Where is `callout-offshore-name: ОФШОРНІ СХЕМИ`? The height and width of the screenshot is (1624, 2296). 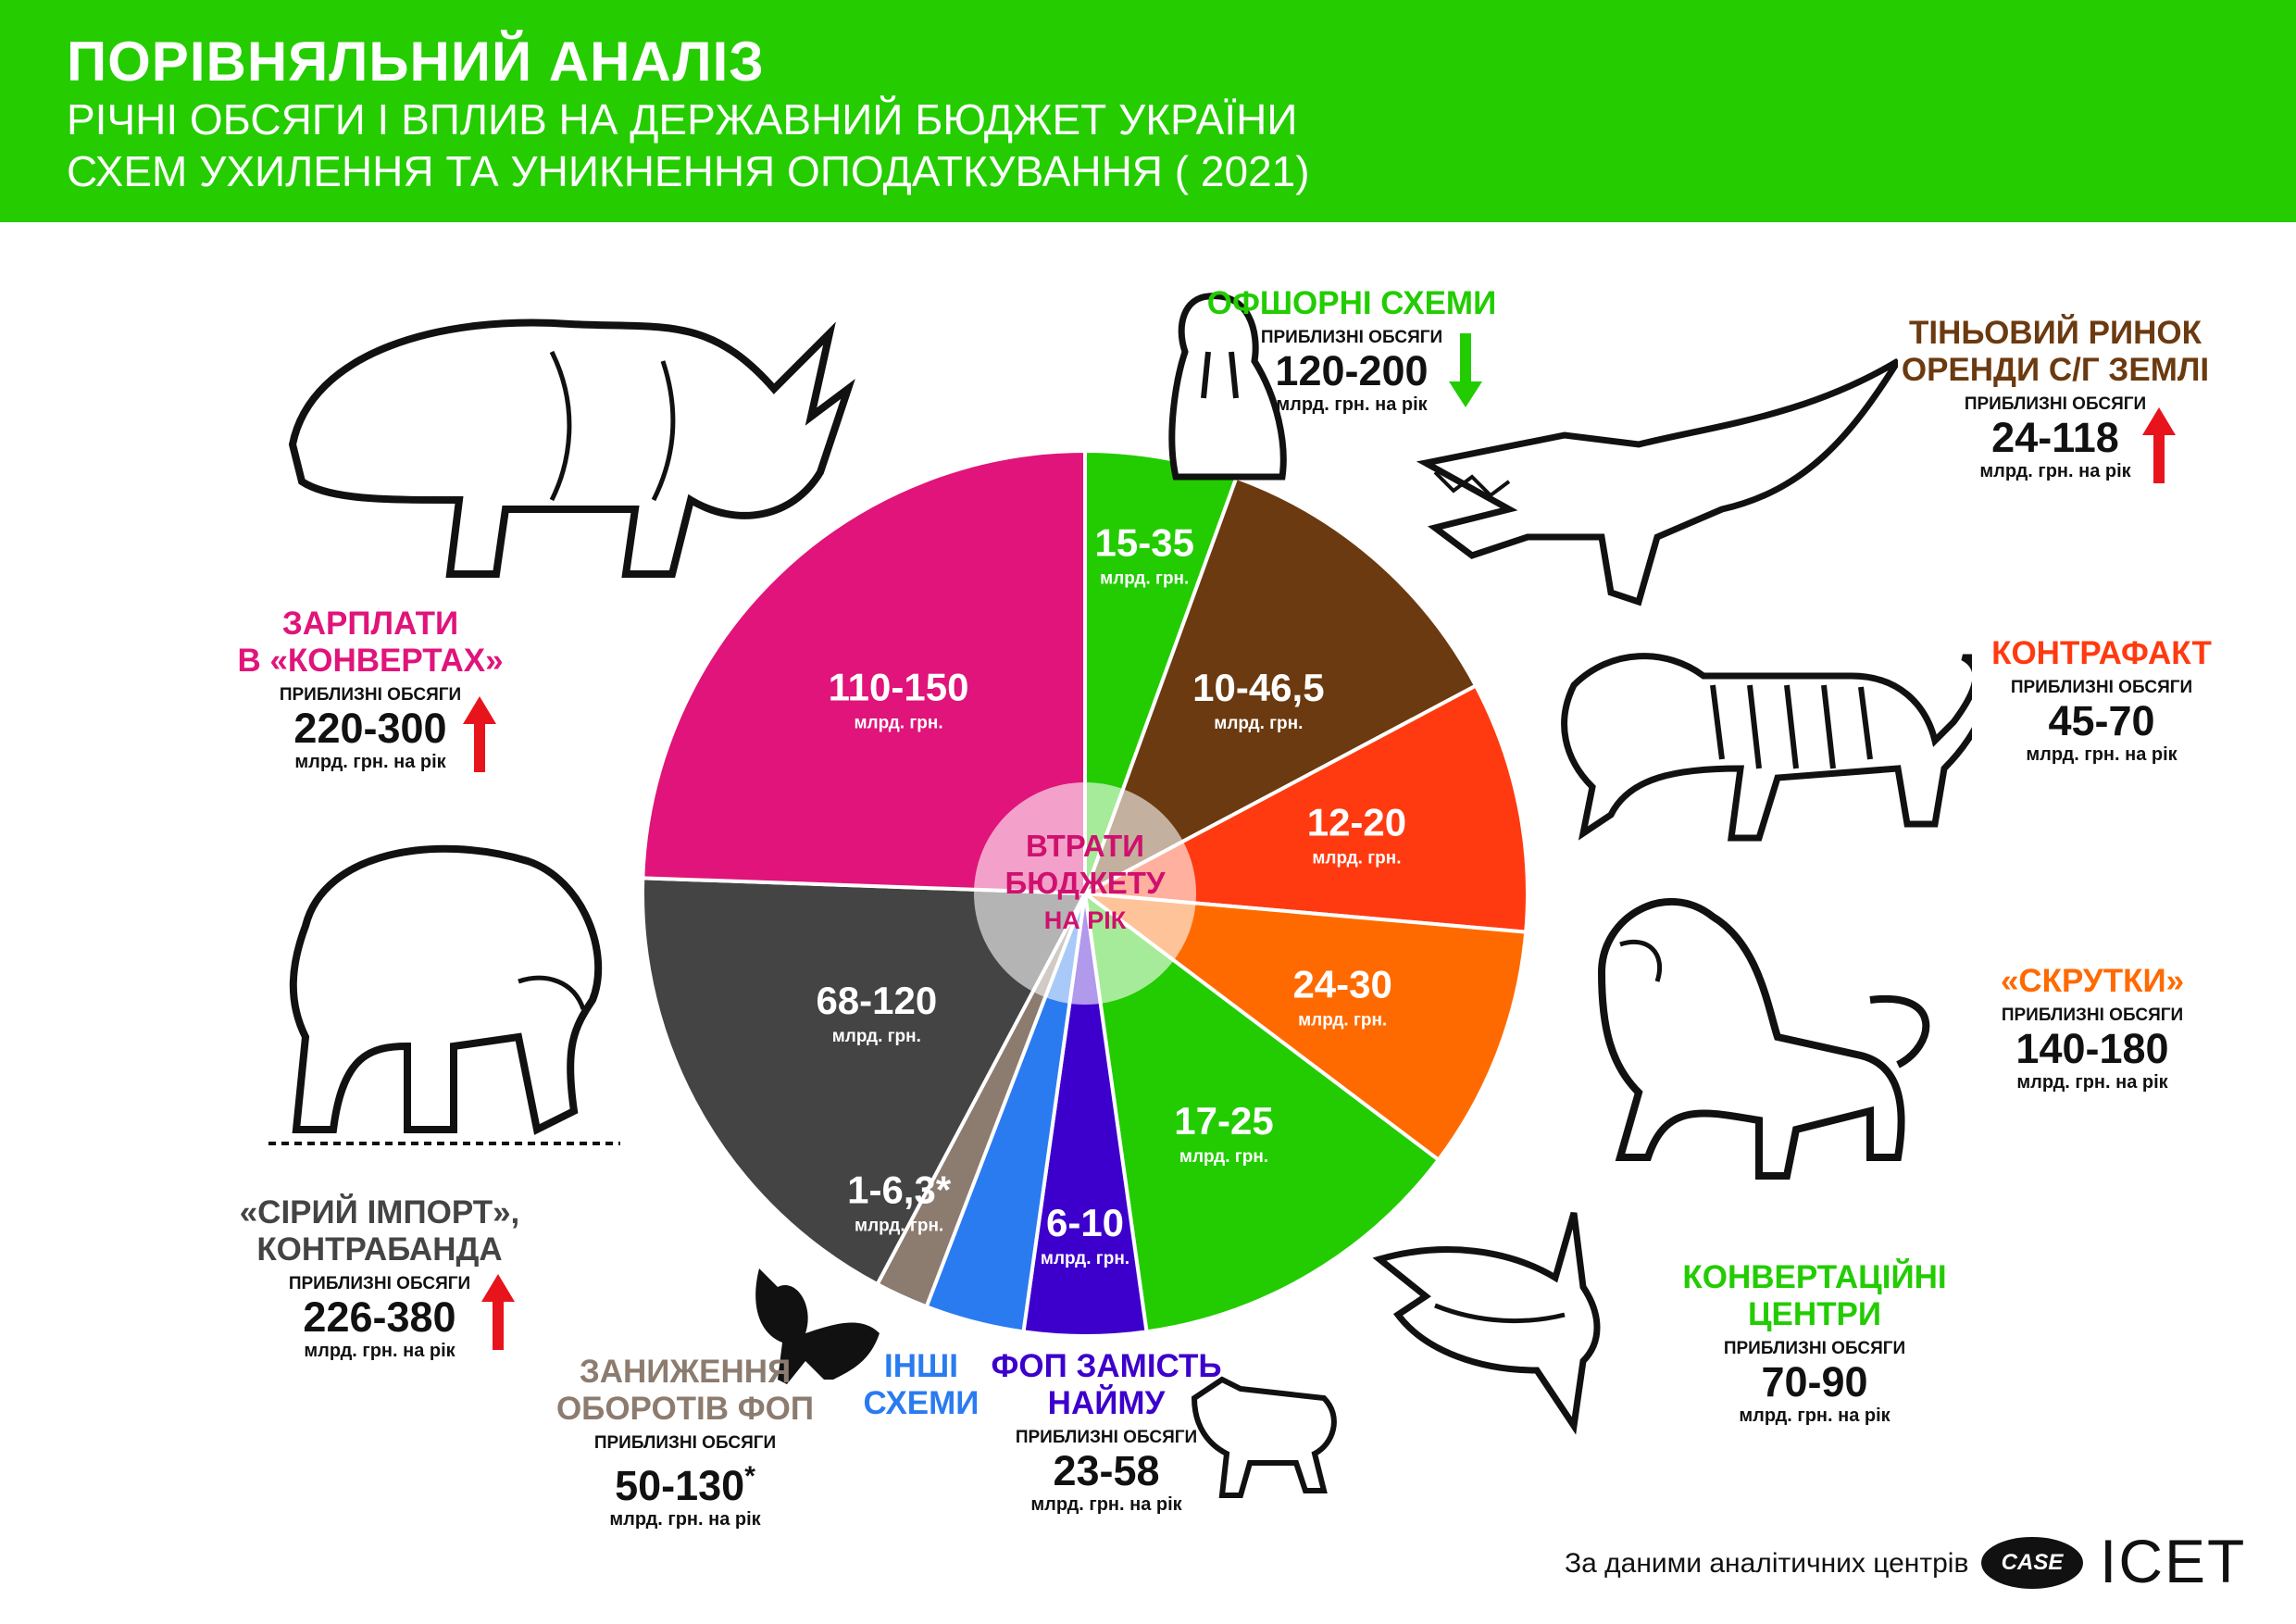 callout-offshore-name: ОФШОРНІ СХЕМИ is located at coordinates (1351, 303).